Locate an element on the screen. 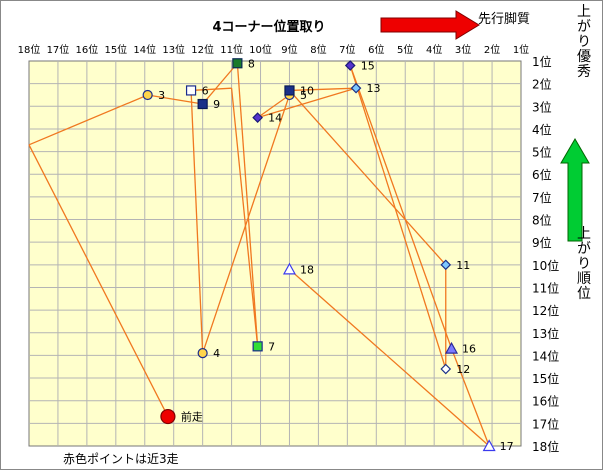 Image resolution: width=603 pixels, height=473 pixels. point-label: 18 is located at coordinates (307, 269).